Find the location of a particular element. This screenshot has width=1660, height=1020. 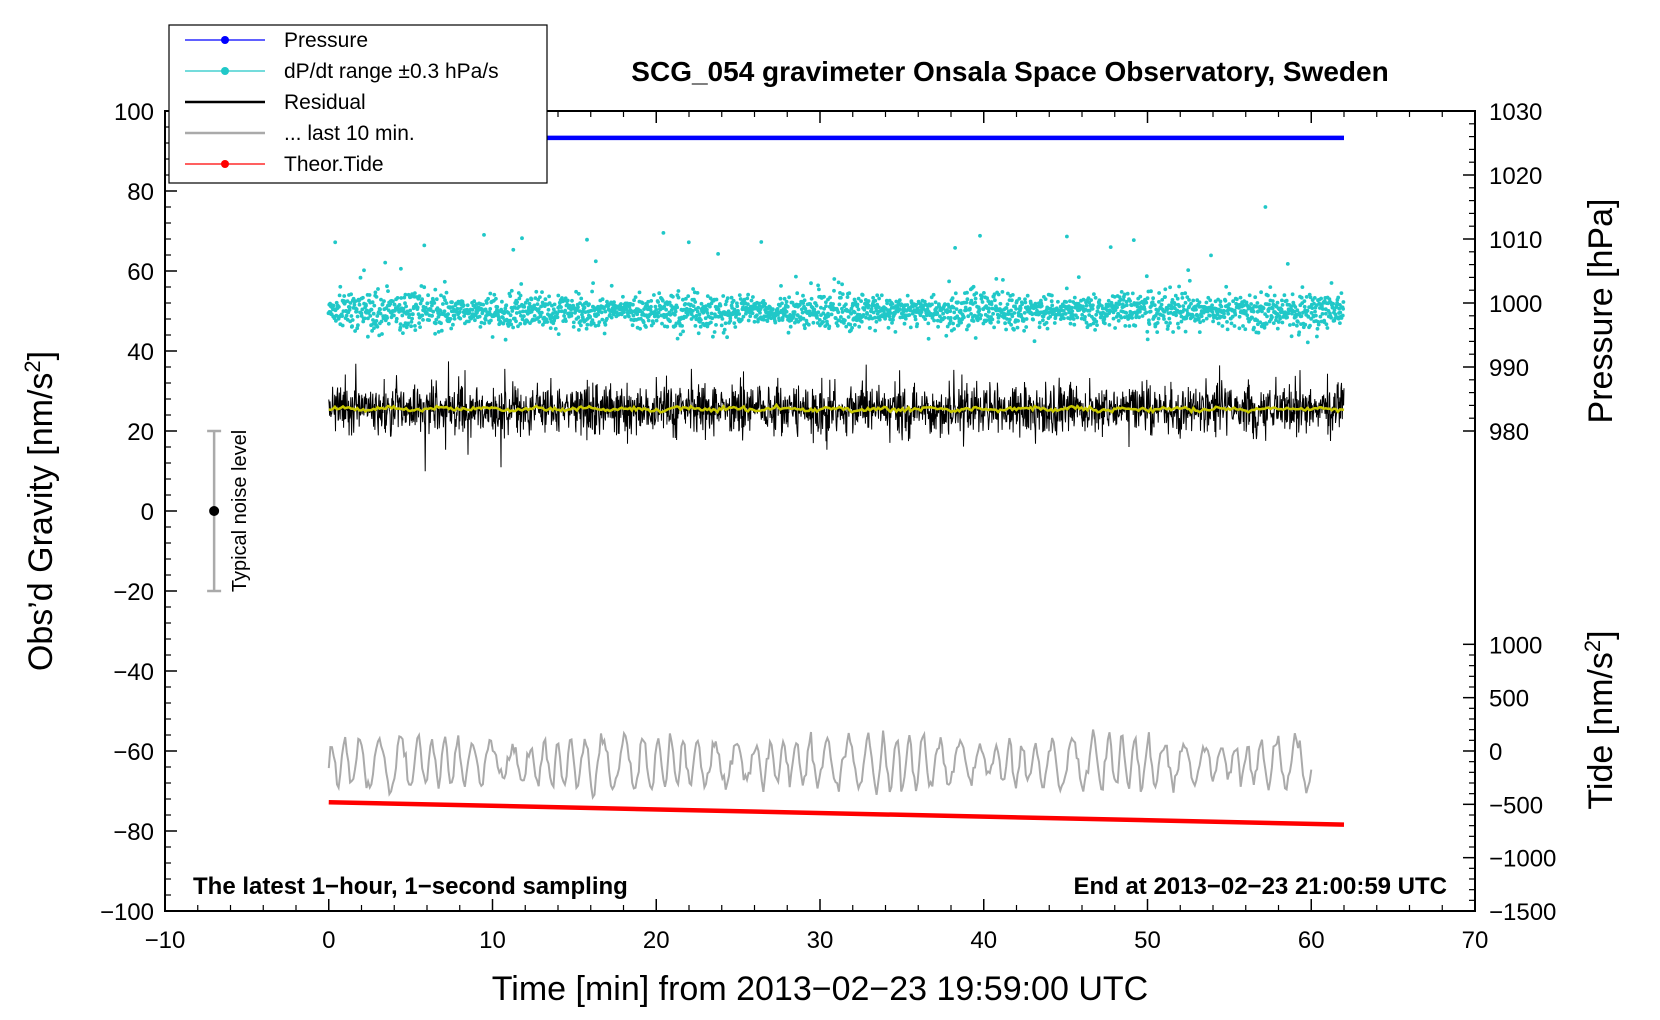

legend-swatch-dot is located at coordinates (225, 40).